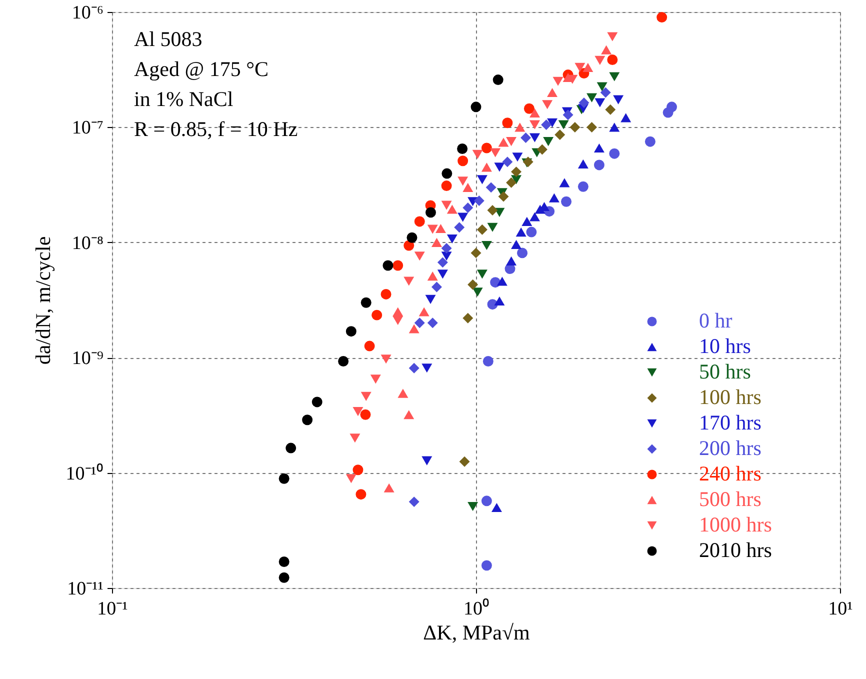  Describe the element at coordinates (730, 499) in the screenshot. I see `legend-label: 500 hrs` at that location.